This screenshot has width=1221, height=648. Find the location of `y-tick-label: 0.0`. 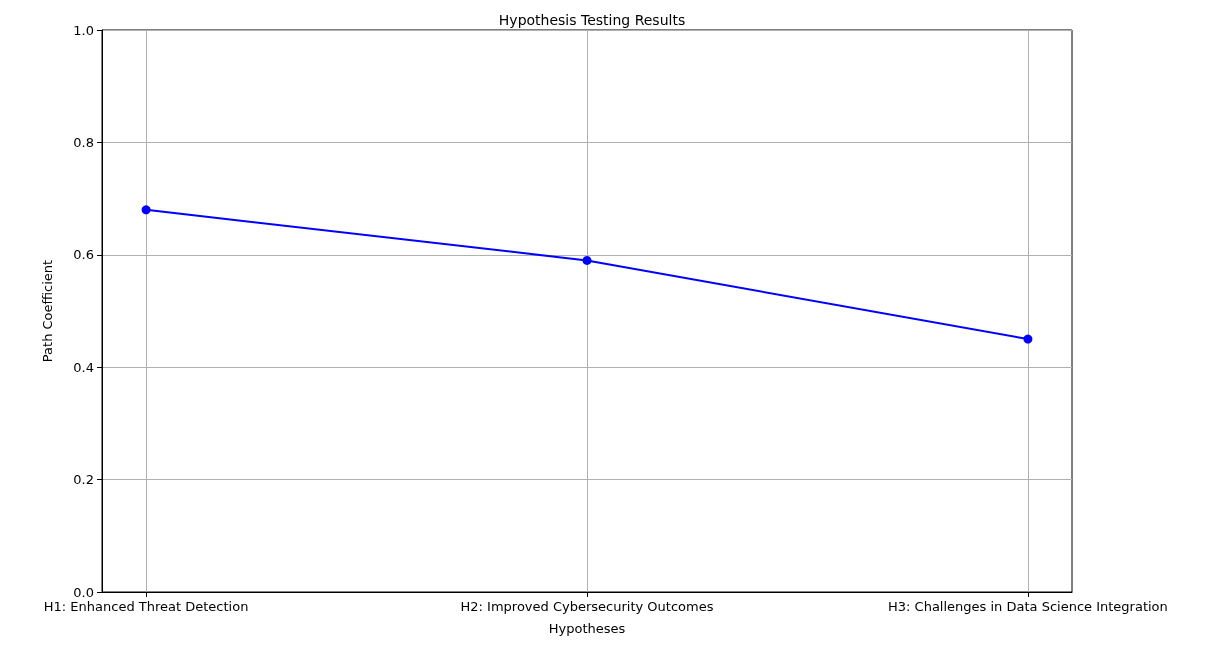

y-tick-label: 0.0 is located at coordinates (83, 592).